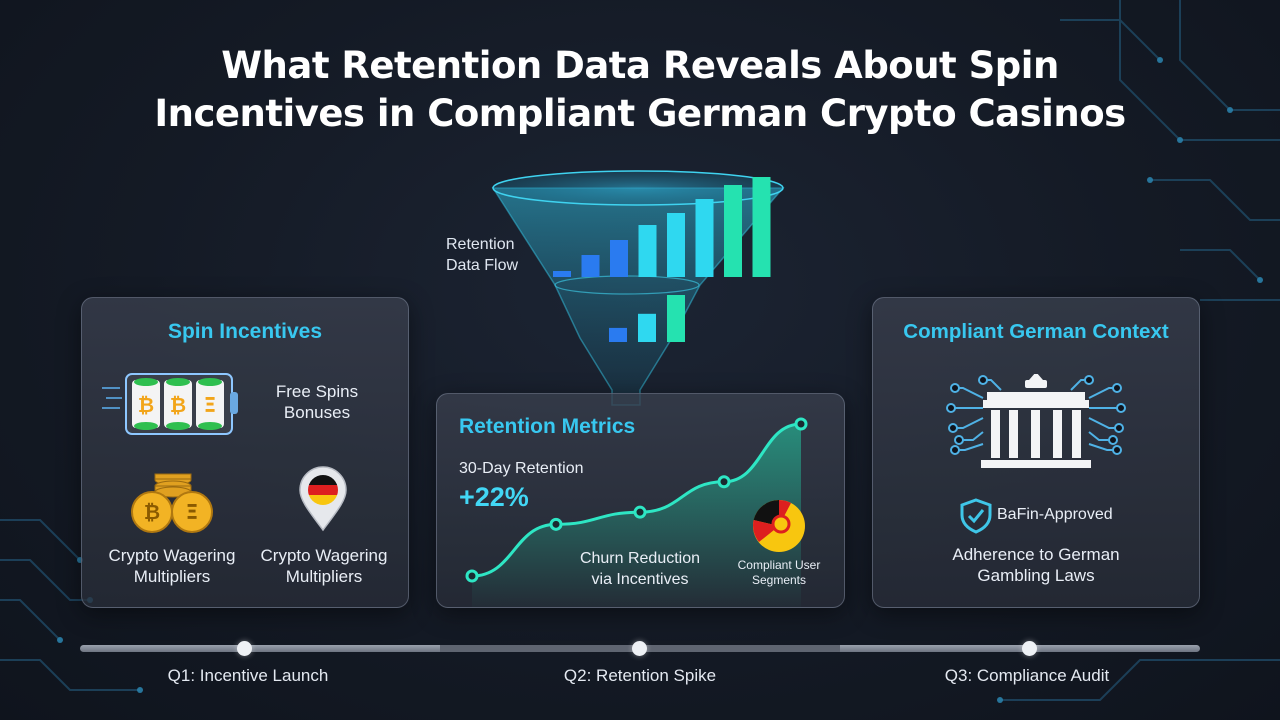 This screenshot has width=1280, height=720. I want to click on timeline-label-q3: Q3: Compliance Audit, so click(1027, 675).